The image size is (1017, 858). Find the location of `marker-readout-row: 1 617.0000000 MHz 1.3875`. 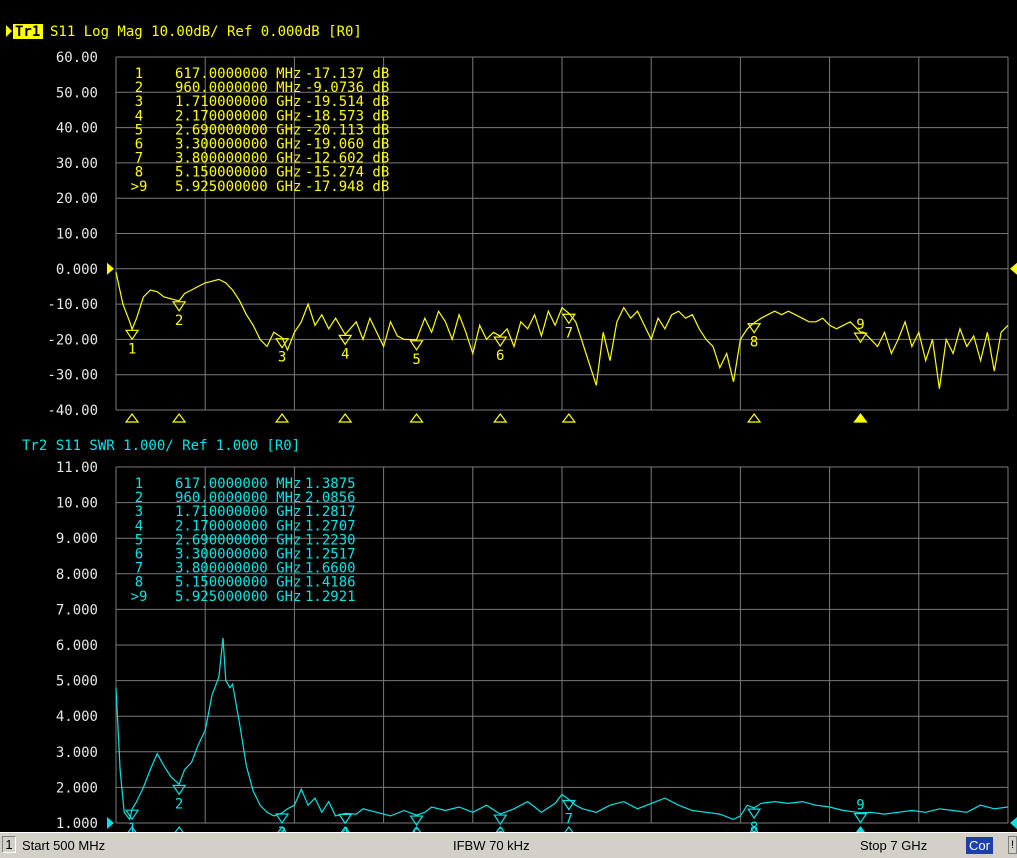

marker-readout-row: 1 617.0000000 MHz 1.3875 is located at coordinates (245, 484).